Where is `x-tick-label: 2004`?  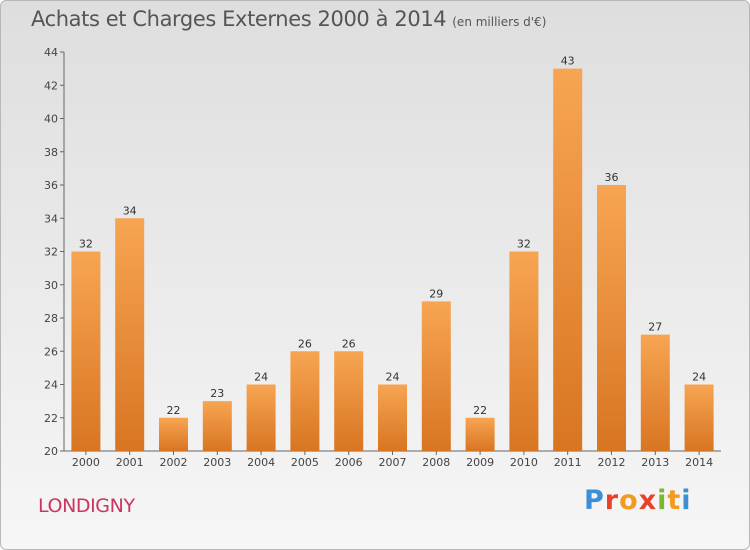 x-tick-label: 2004 is located at coordinates (261, 462).